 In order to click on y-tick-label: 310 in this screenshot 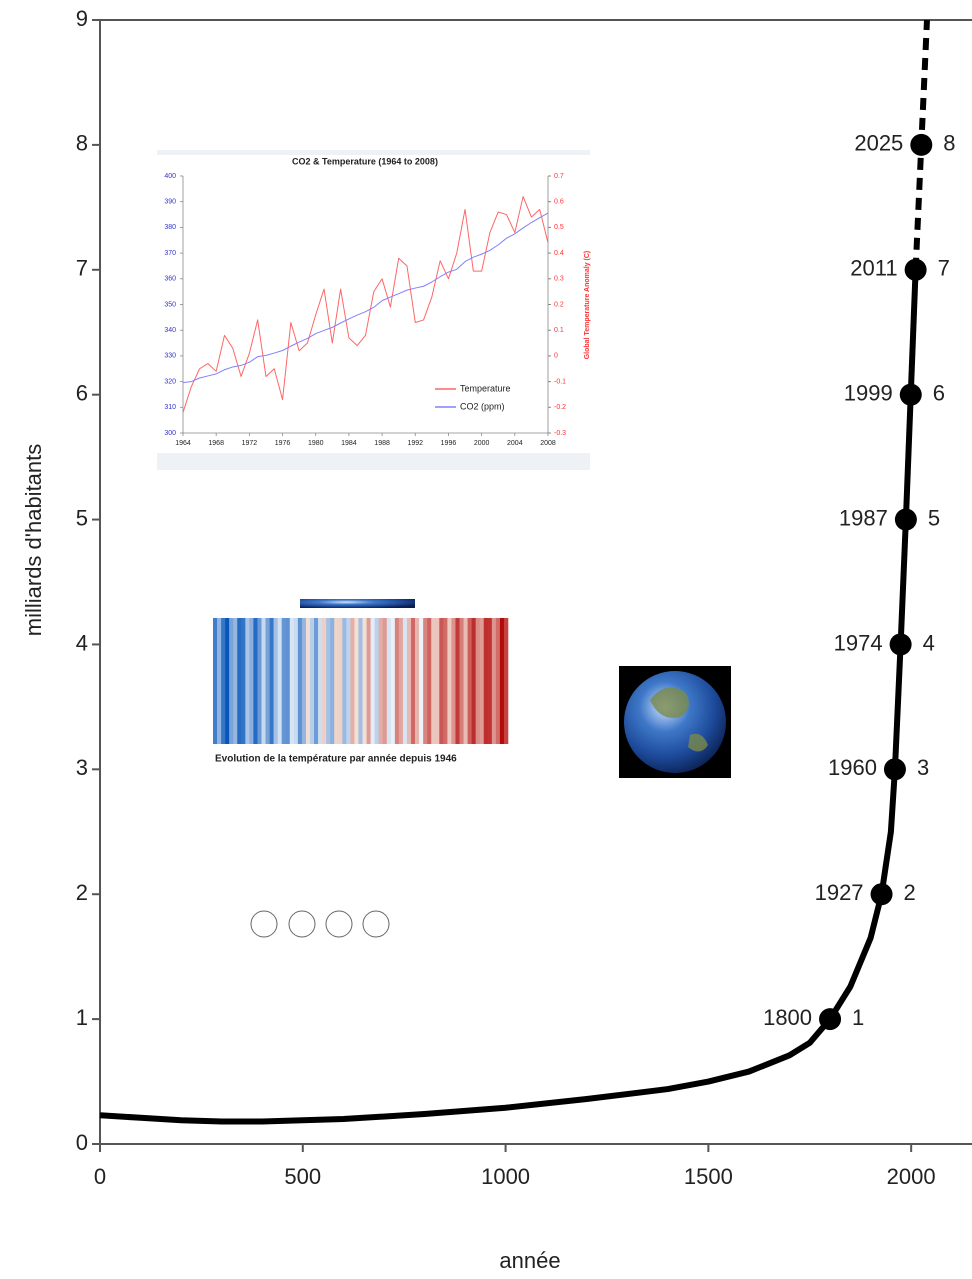, I will do `click(170, 407)`.